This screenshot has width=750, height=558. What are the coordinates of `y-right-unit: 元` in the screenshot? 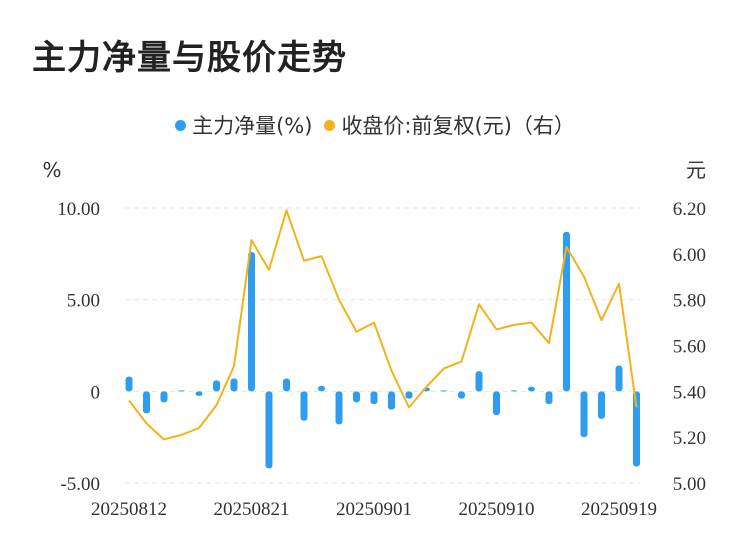 It's located at (696, 170).